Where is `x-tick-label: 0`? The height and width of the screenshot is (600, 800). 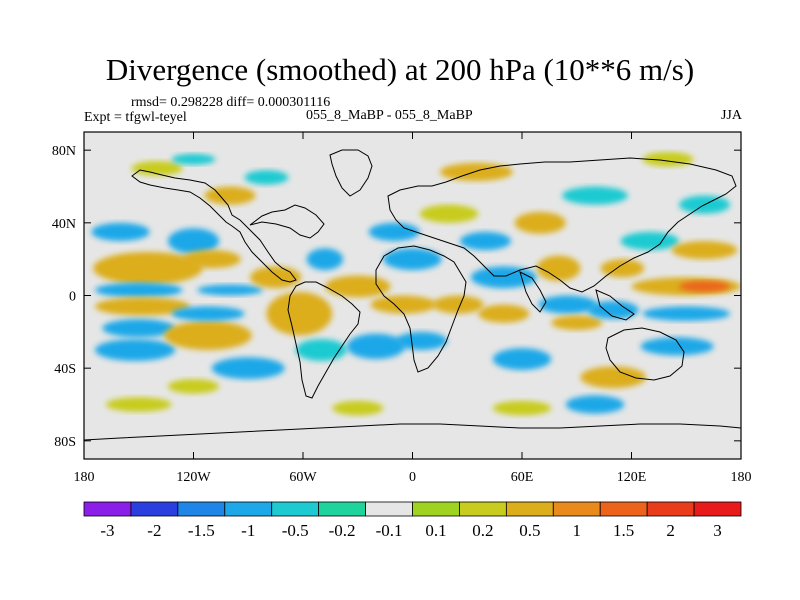
x-tick-label: 0 is located at coordinates (412, 477).